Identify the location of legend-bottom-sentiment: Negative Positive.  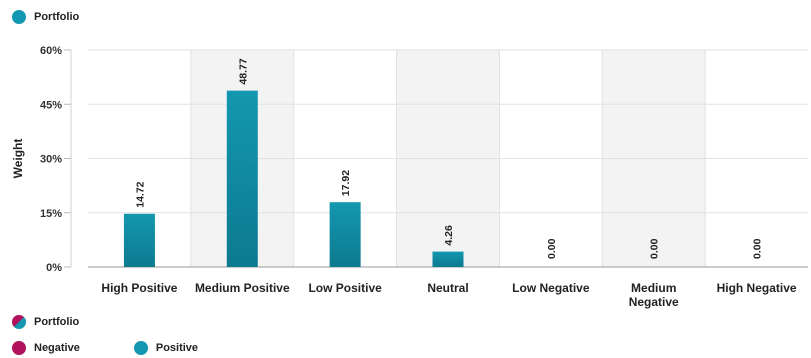
(132, 348).